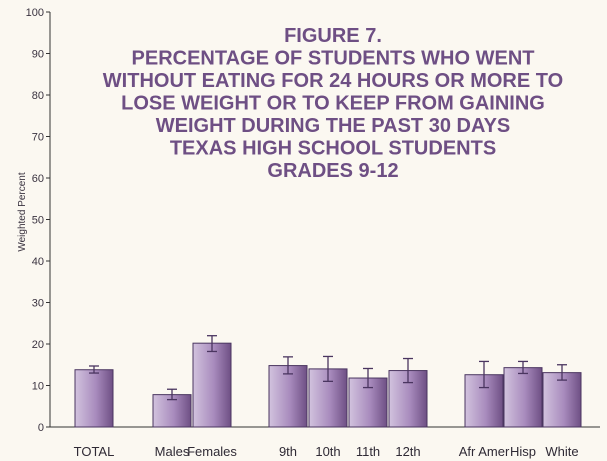  What do you see at coordinates (38, 179) in the screenshot?
I see `y-tick-label: 60` at bounding box center [38, 179].